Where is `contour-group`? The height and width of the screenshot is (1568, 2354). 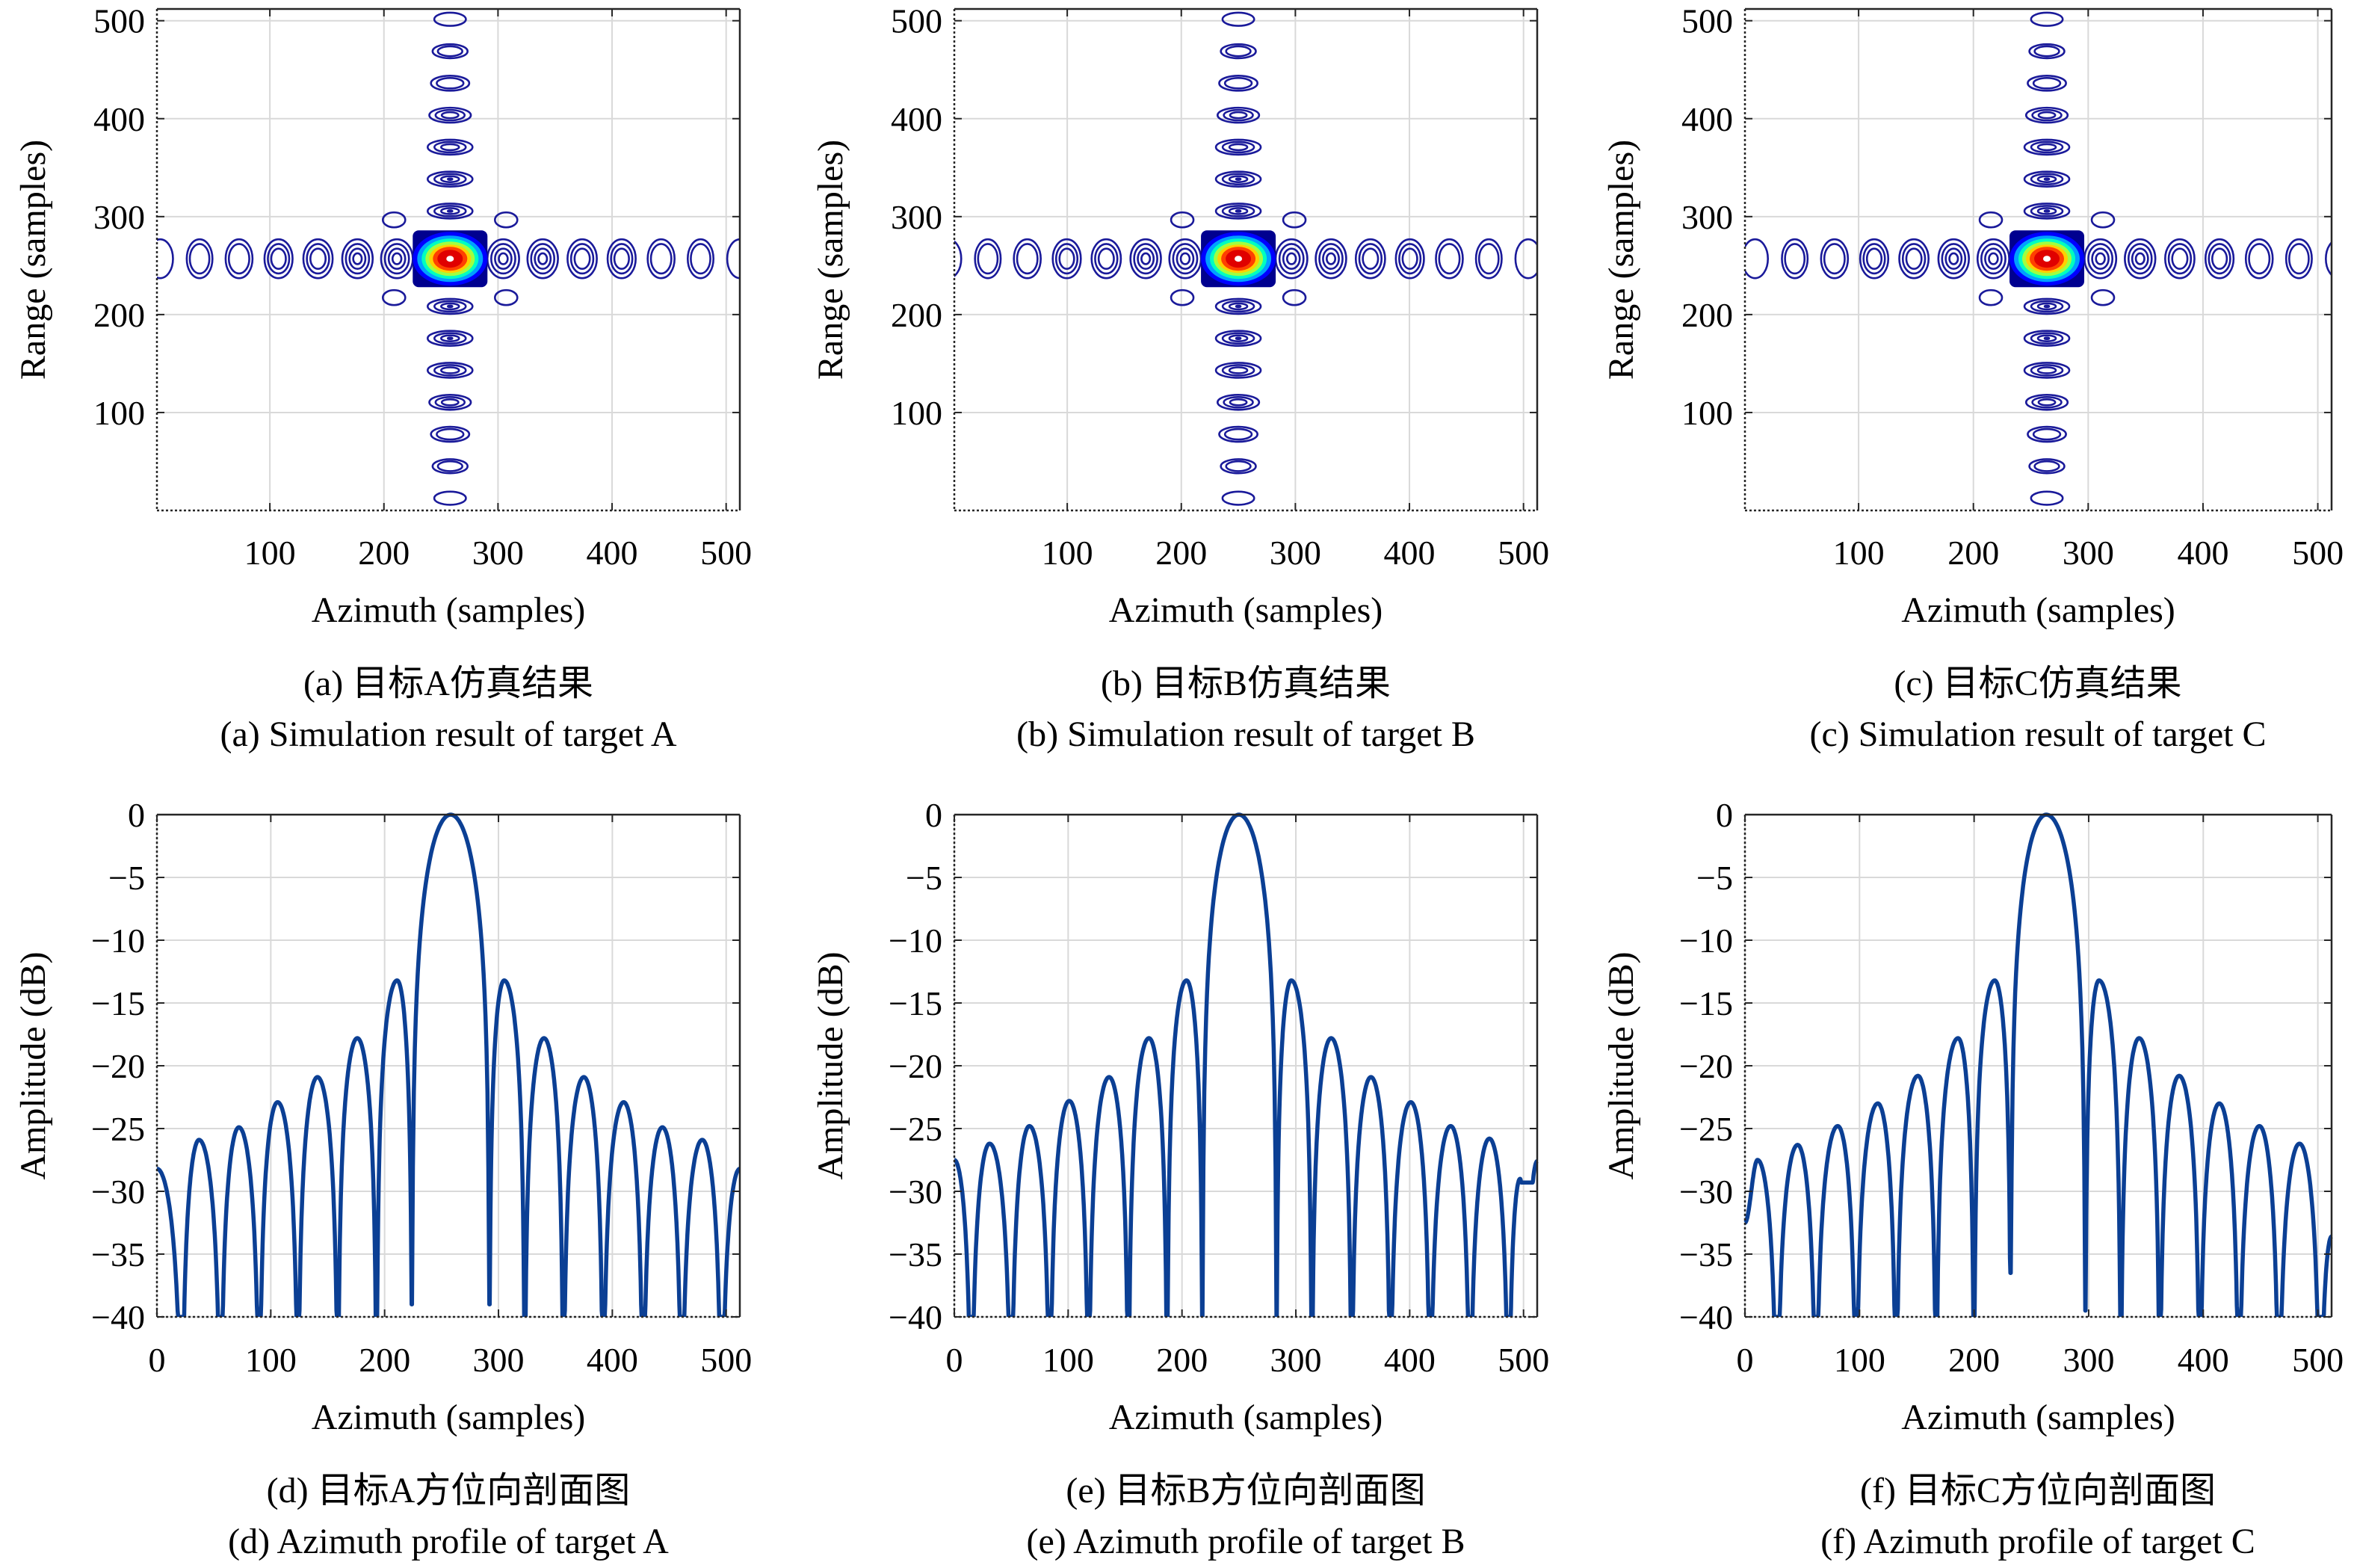
contour-group is located at coordinates (1998, 273).